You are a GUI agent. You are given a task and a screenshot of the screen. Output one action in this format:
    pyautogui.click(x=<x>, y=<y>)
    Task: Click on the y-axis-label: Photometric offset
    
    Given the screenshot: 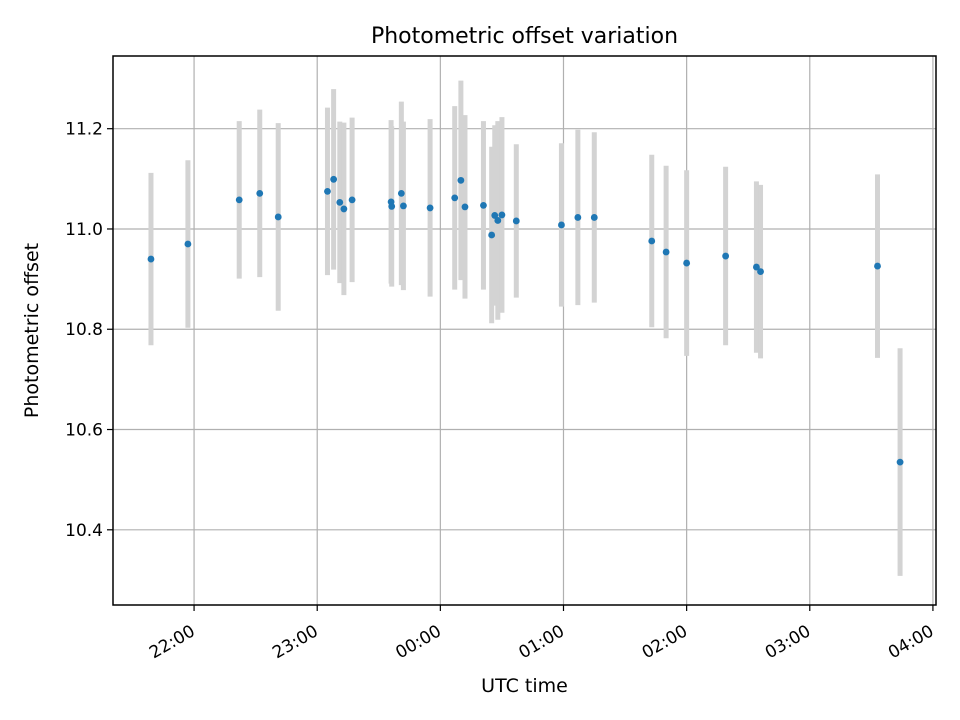 What is the action you would take?
    pyautogui.click(x=32, y=330)
    